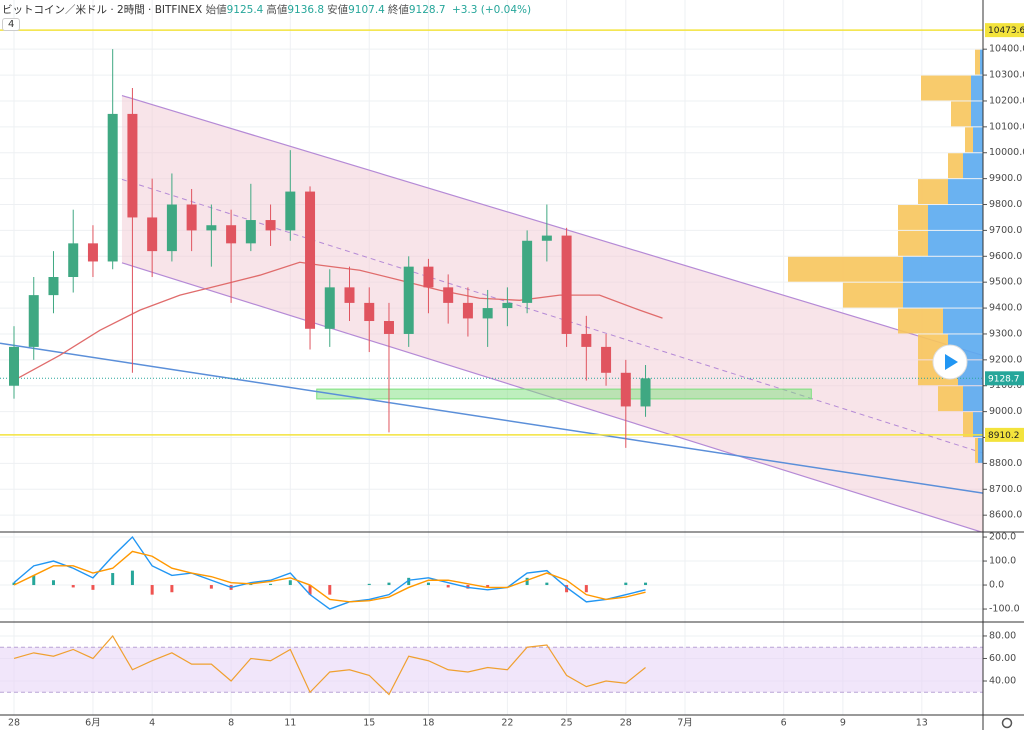 The image size is (1024, 730). Describe the element at coordinates (1005, 204) in the screenshot. I see `y-tick-label: 9800.0` at that location.